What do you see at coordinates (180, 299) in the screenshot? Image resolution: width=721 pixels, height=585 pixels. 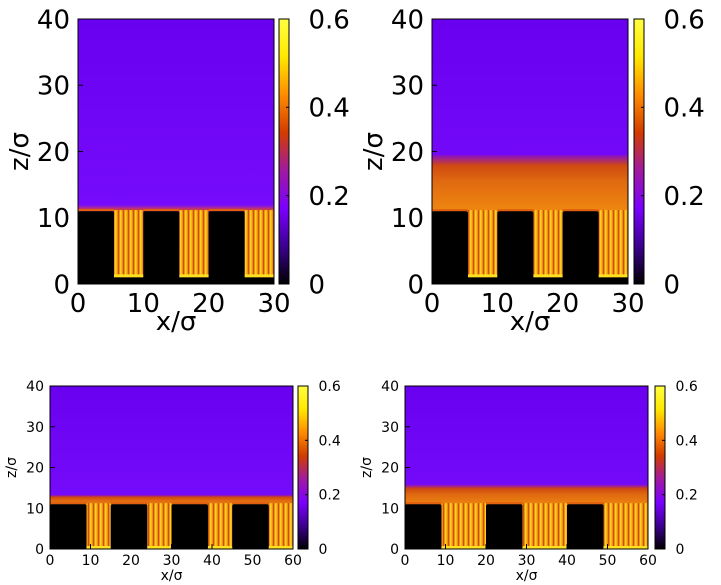 I see `x-axis: 0 10 20 30` at bounding box center [180, 299].